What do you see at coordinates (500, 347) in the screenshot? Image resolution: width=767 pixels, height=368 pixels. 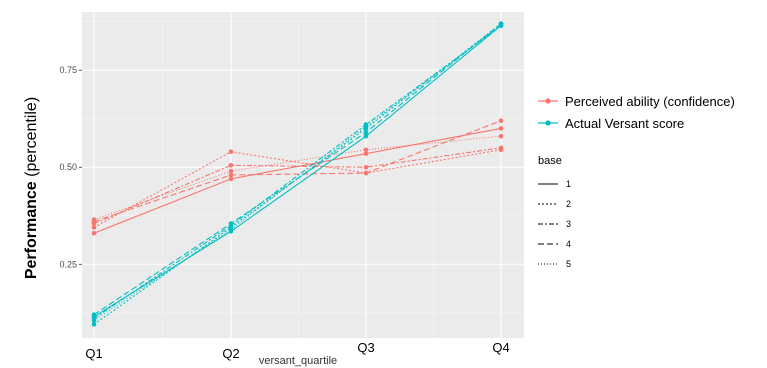 I see `x-tick-label: Q4` at bounding box center [500, 347].